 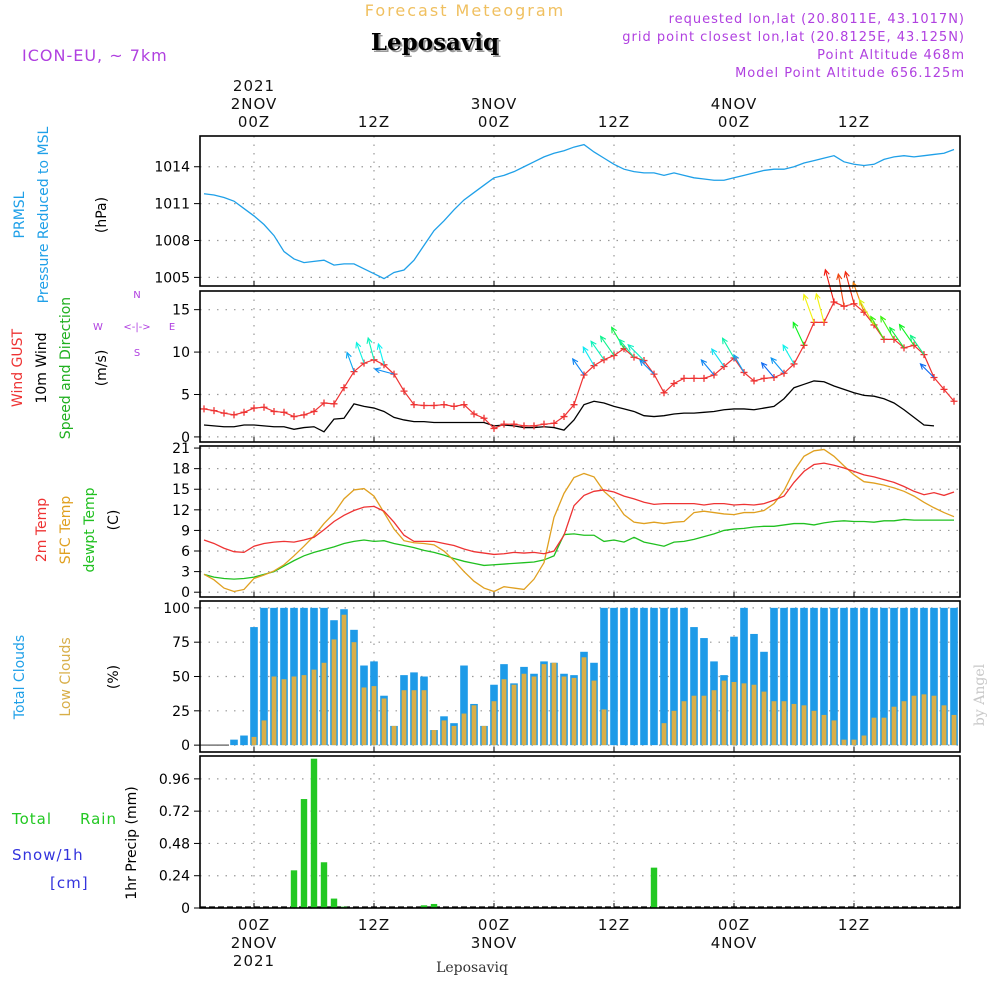 What do you see at coordinates (75, 842) in the screenshot?
I see `precip-labels: Total Rain Snow/1h [cm] 1hr Precip (mm)` at bounding box center [75, 842].